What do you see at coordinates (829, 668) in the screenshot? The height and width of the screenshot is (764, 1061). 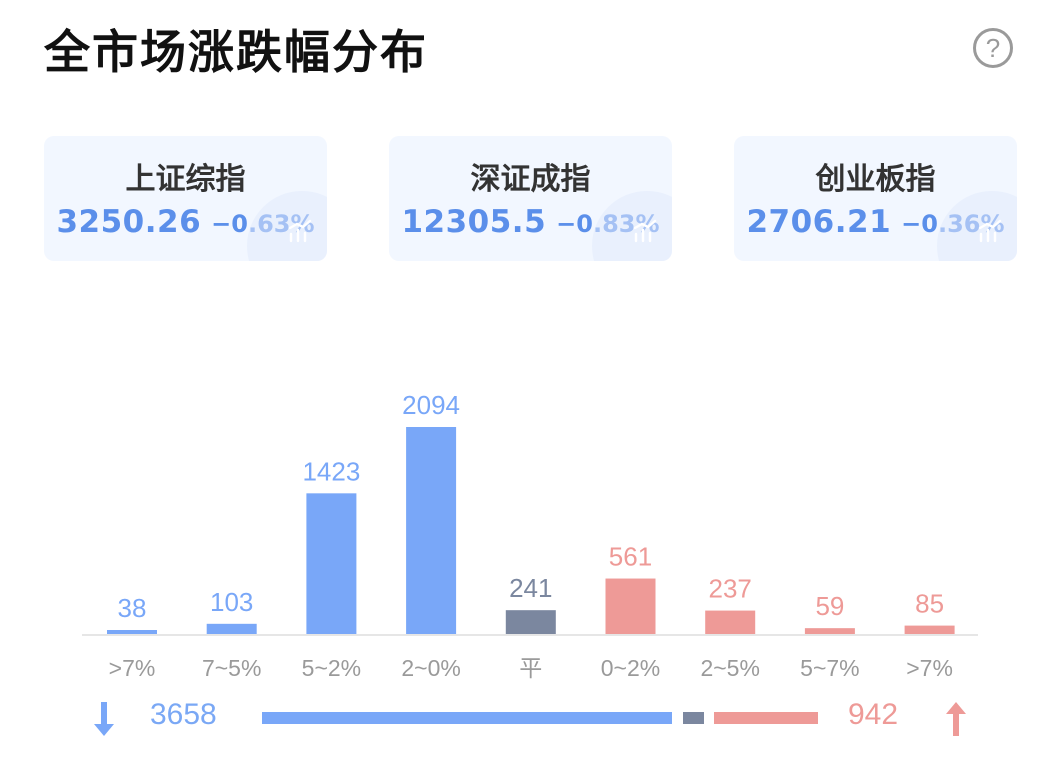 I see `x-tick-label: 5~7%` at bounding box center [829, 668].